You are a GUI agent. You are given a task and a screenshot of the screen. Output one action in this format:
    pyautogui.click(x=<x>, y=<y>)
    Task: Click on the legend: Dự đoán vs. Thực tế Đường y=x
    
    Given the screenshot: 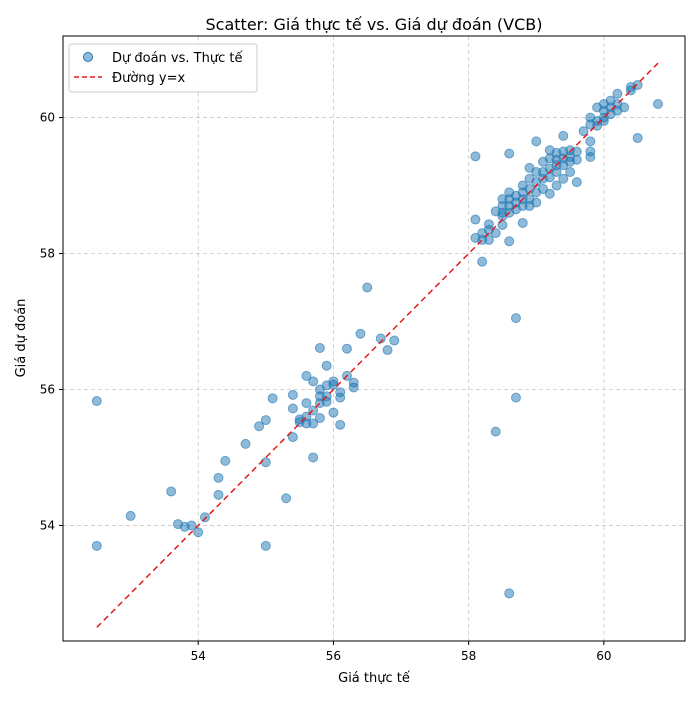 What is the action you would take?
    pyautogui.click(x=163, y=68)
    